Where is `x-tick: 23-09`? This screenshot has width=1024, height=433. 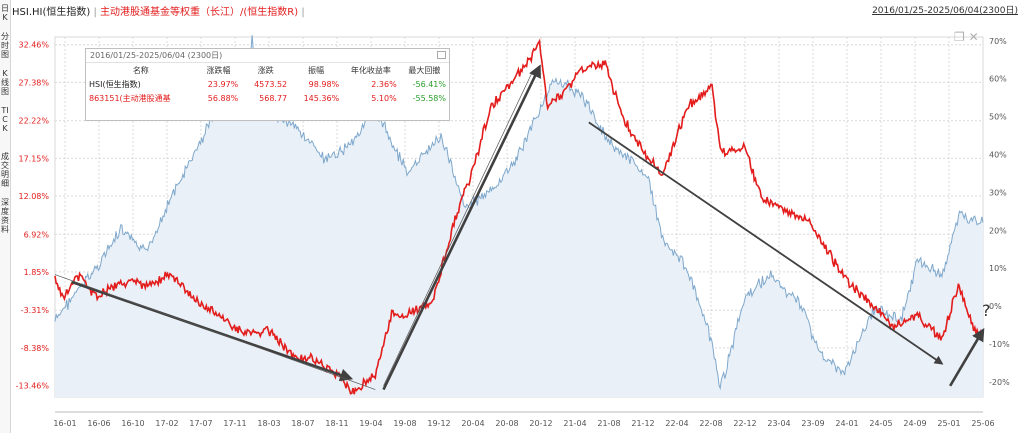
x-tick: 23-09 is located at coordinates (812, 423).